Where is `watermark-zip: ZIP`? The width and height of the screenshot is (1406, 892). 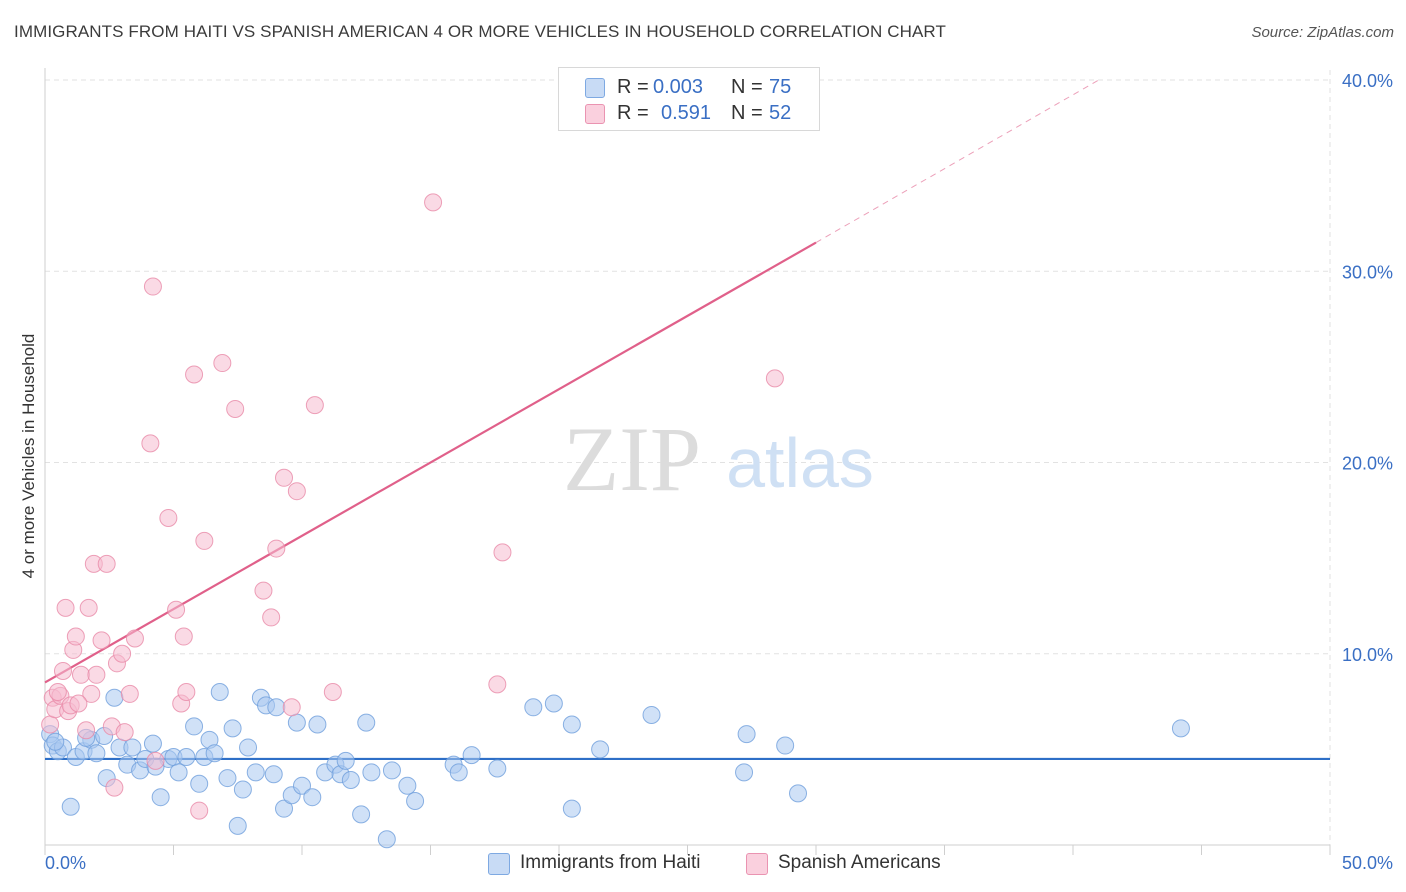 watermark-zip: ZIP is located at coordinates (632, 459).